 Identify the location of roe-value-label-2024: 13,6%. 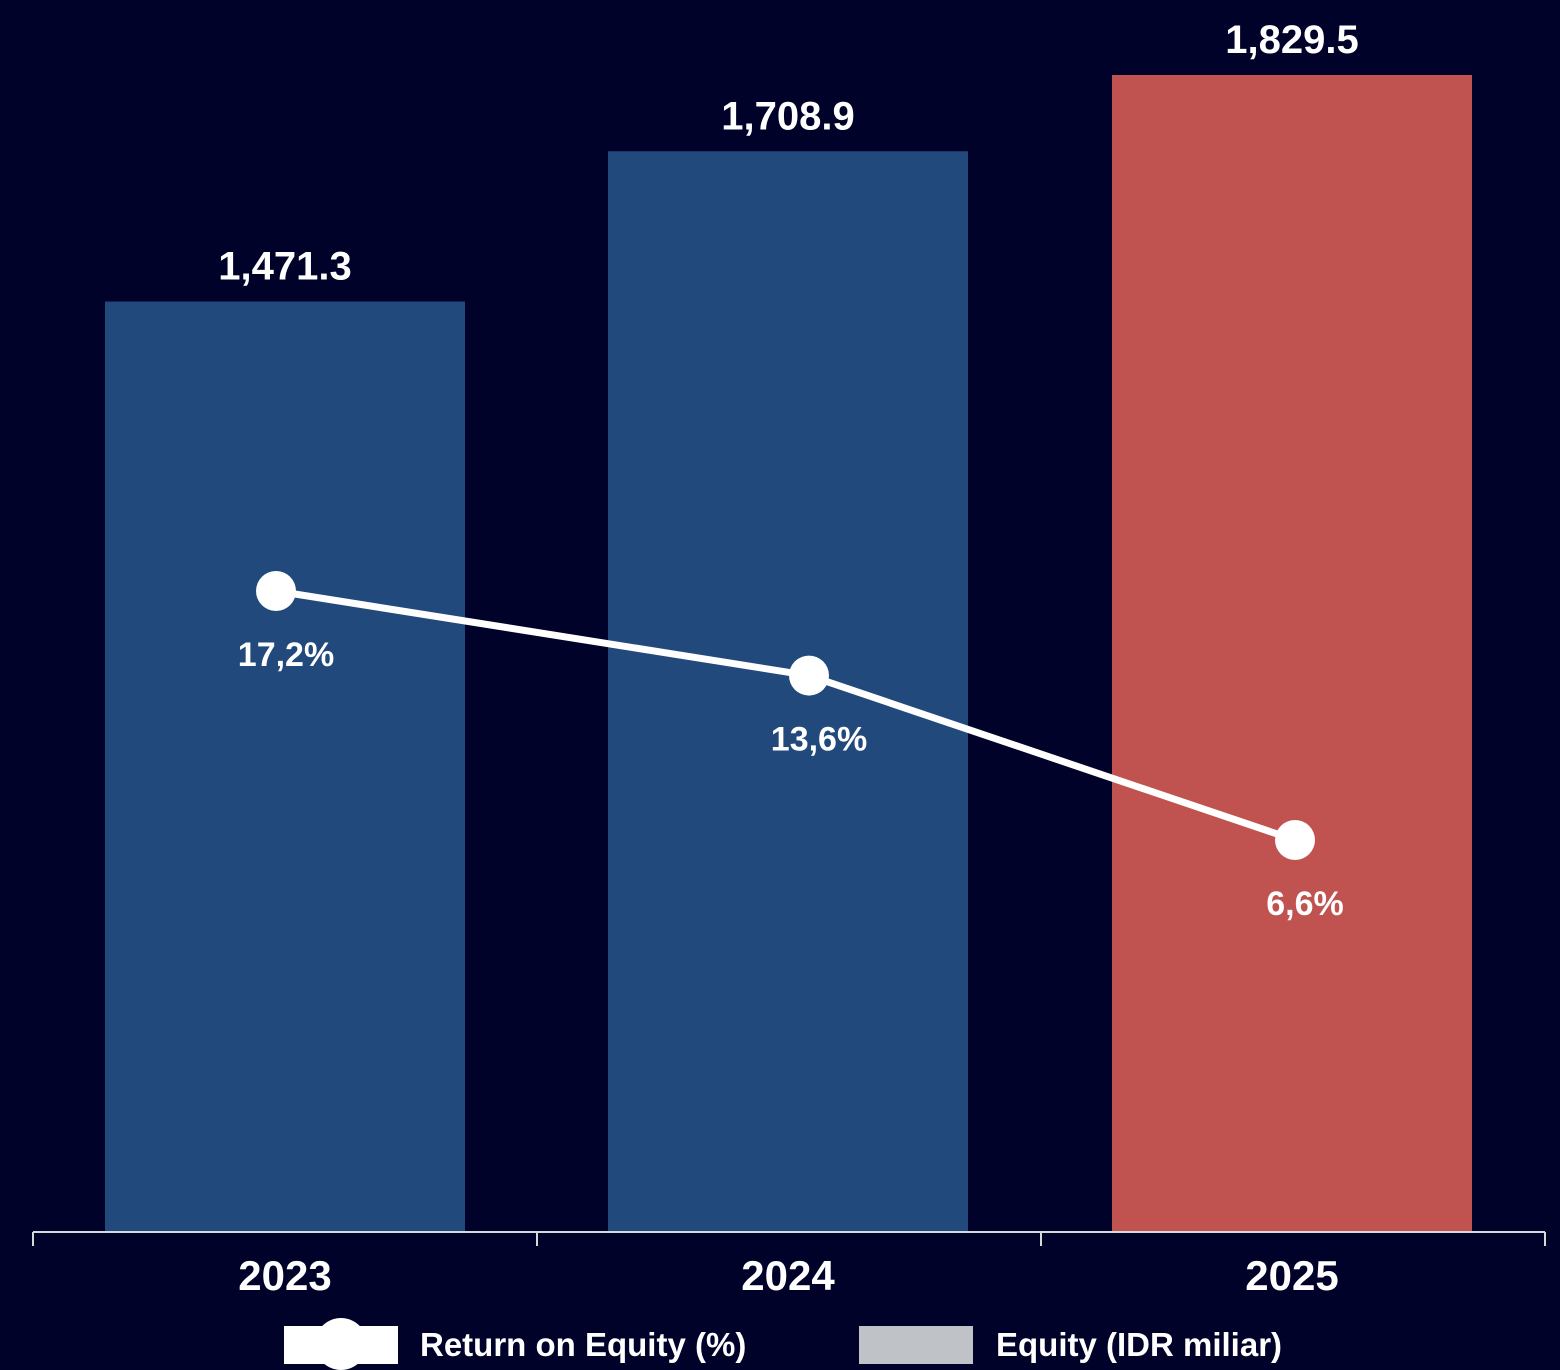
(819, 740).